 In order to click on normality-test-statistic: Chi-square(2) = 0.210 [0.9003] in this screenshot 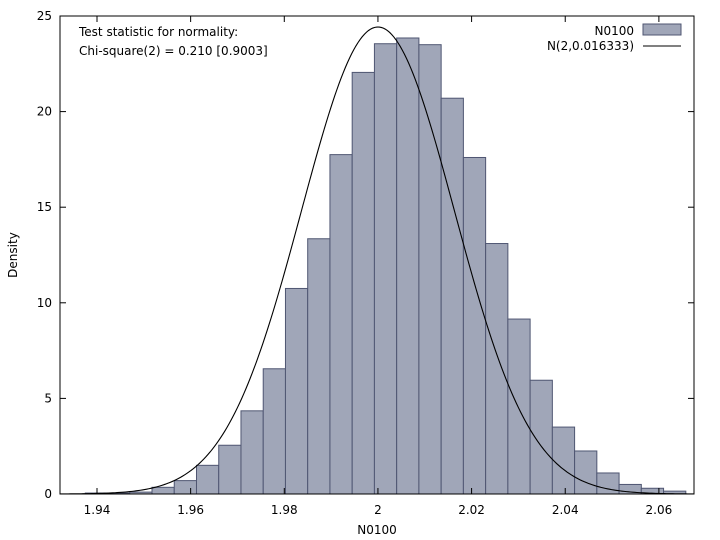, I will do `click(173, 51)`.